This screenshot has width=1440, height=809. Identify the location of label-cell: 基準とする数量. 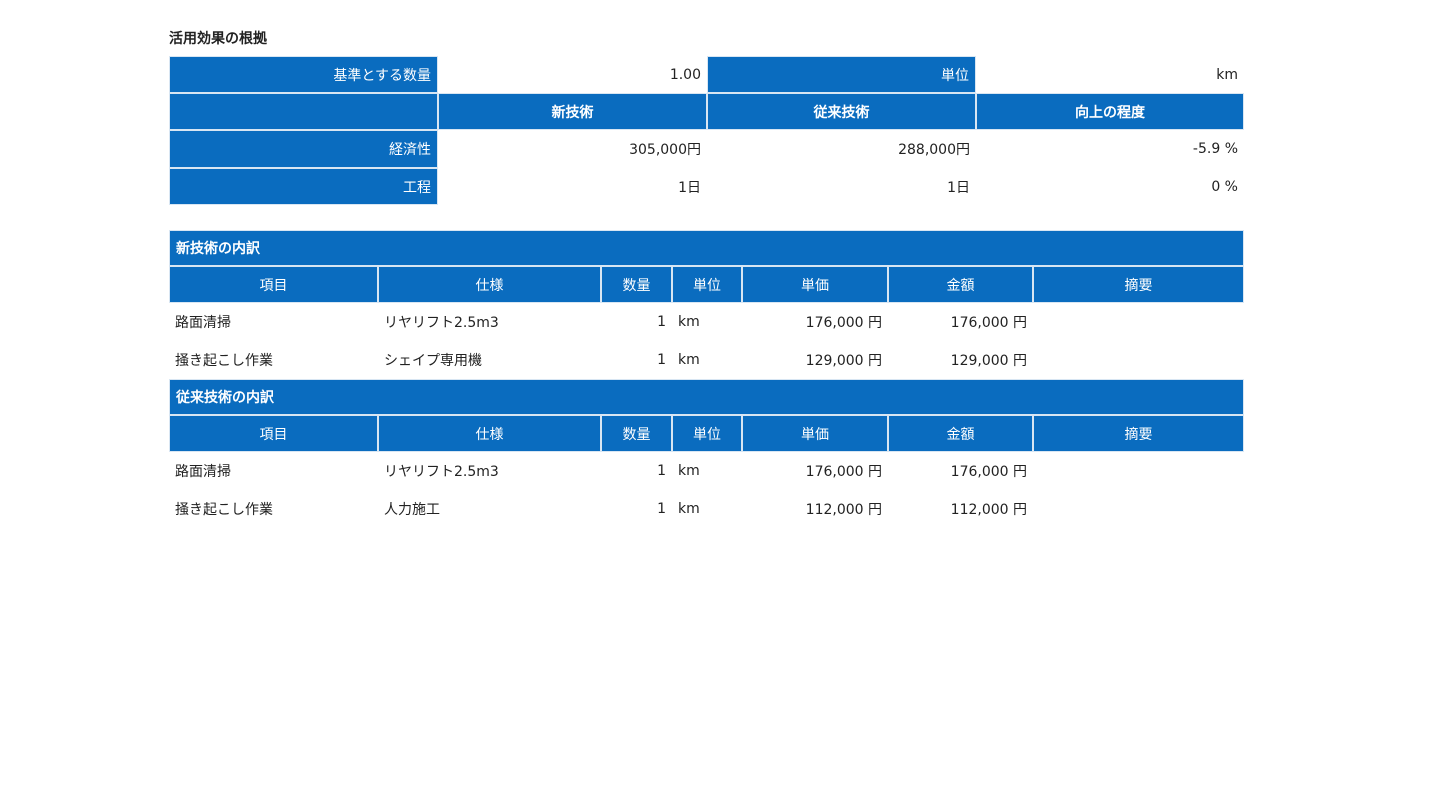
(303, 74).